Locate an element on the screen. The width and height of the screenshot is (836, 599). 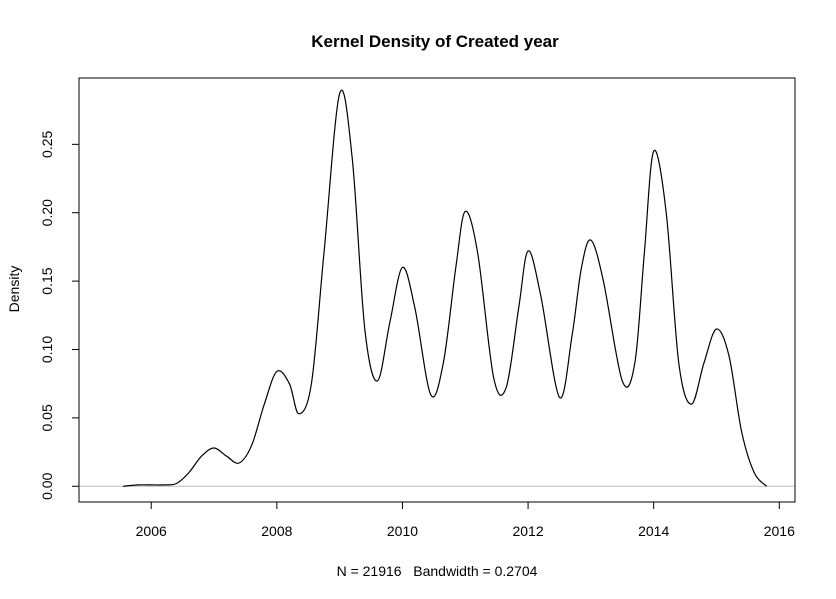
y-tick-label: 0.15 is located at coordinates (47, 280).